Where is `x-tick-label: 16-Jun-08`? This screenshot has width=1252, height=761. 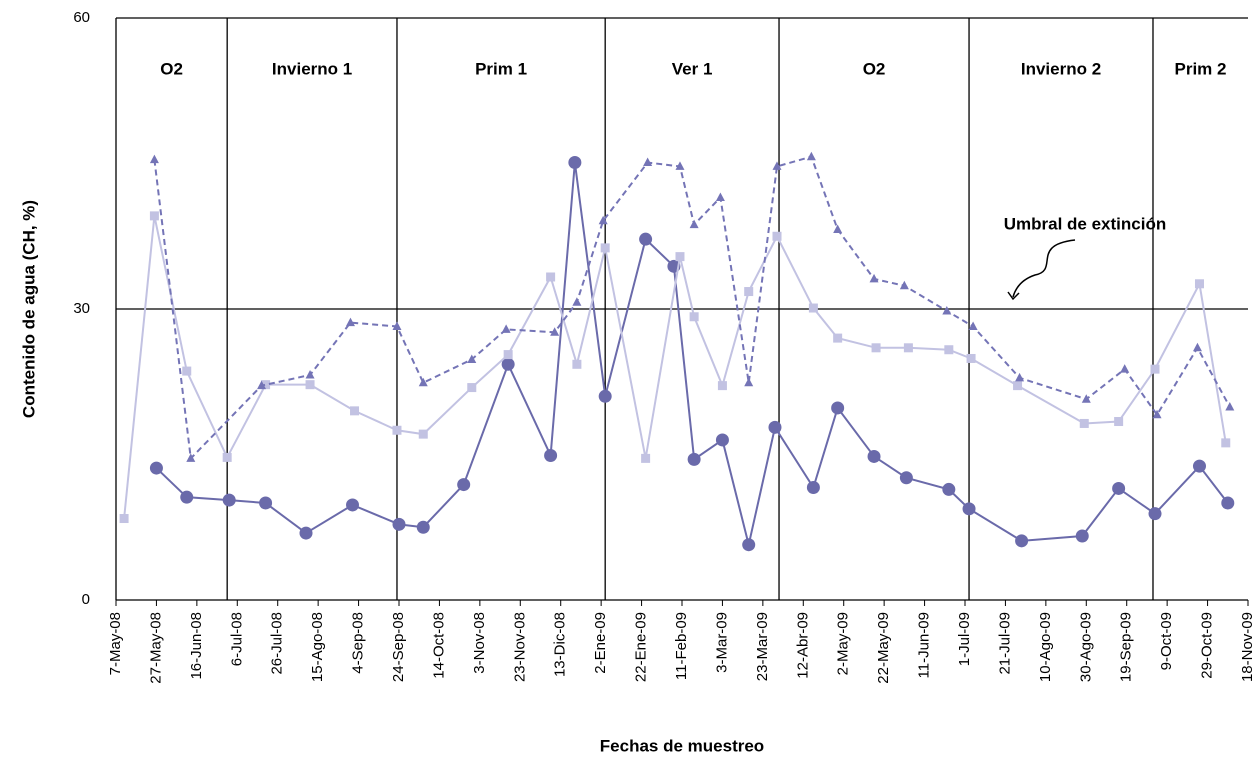 x-tick-label: 16-Jun-08 is located at coordinates (196, 646).